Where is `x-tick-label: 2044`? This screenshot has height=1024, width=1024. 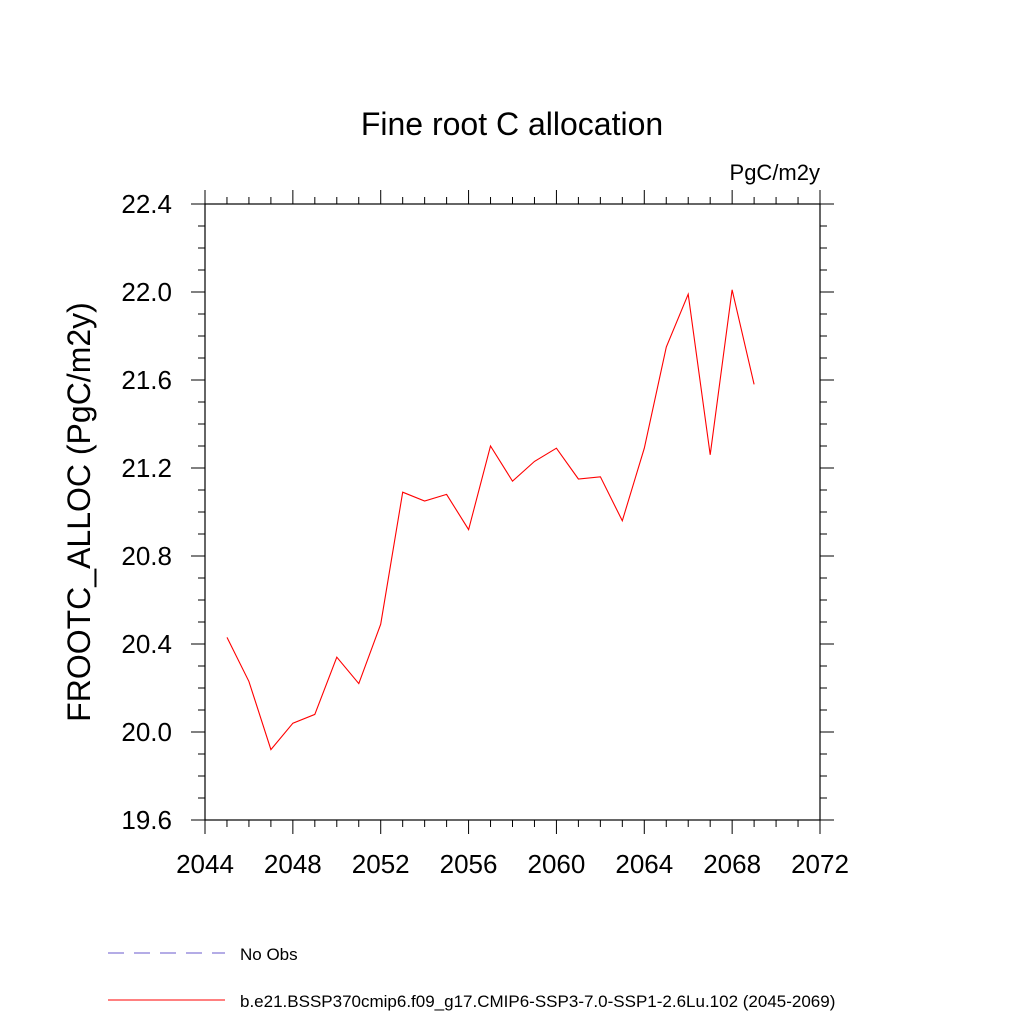
x-tick-label: 2044 is located at coordinates (205, 864).